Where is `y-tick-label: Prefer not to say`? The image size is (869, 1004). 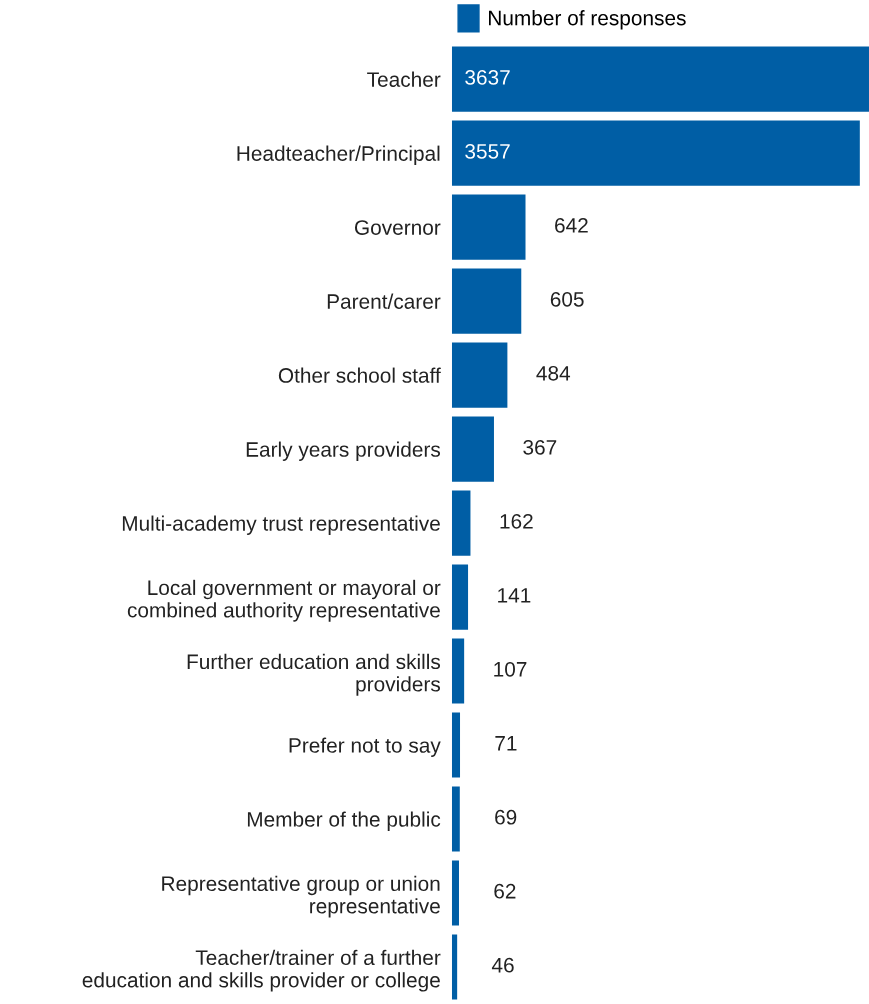 y-tick-label: Prefer not to say is located at coordinates (365, 747).